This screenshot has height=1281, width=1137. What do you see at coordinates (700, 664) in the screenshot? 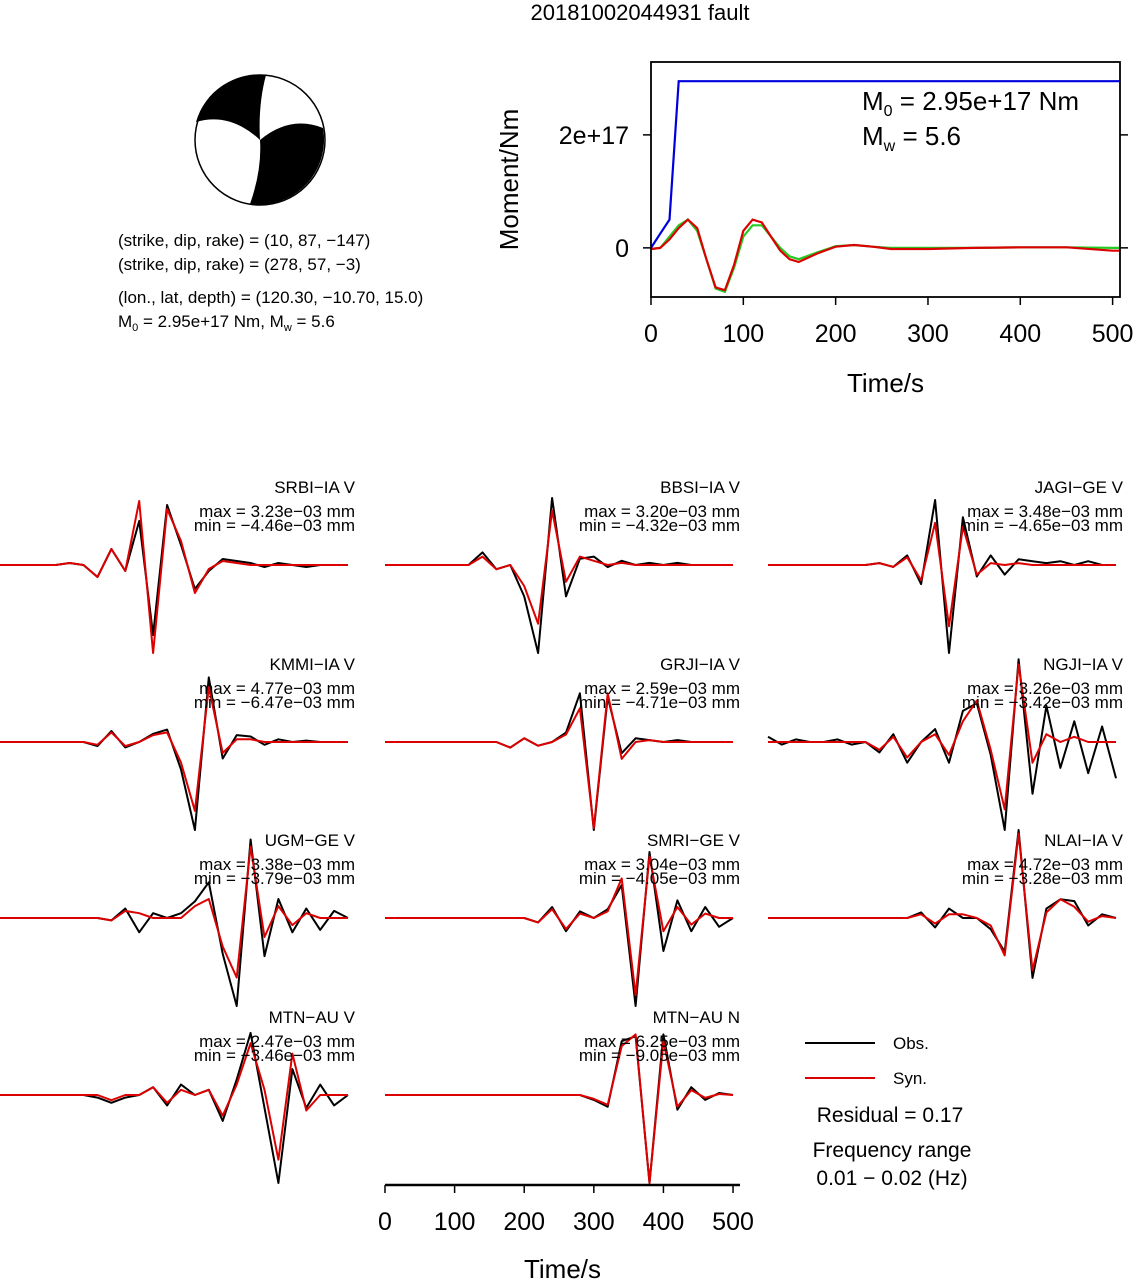
I see `station-name: GRJI−IA V` at bounding box center [700, 664].